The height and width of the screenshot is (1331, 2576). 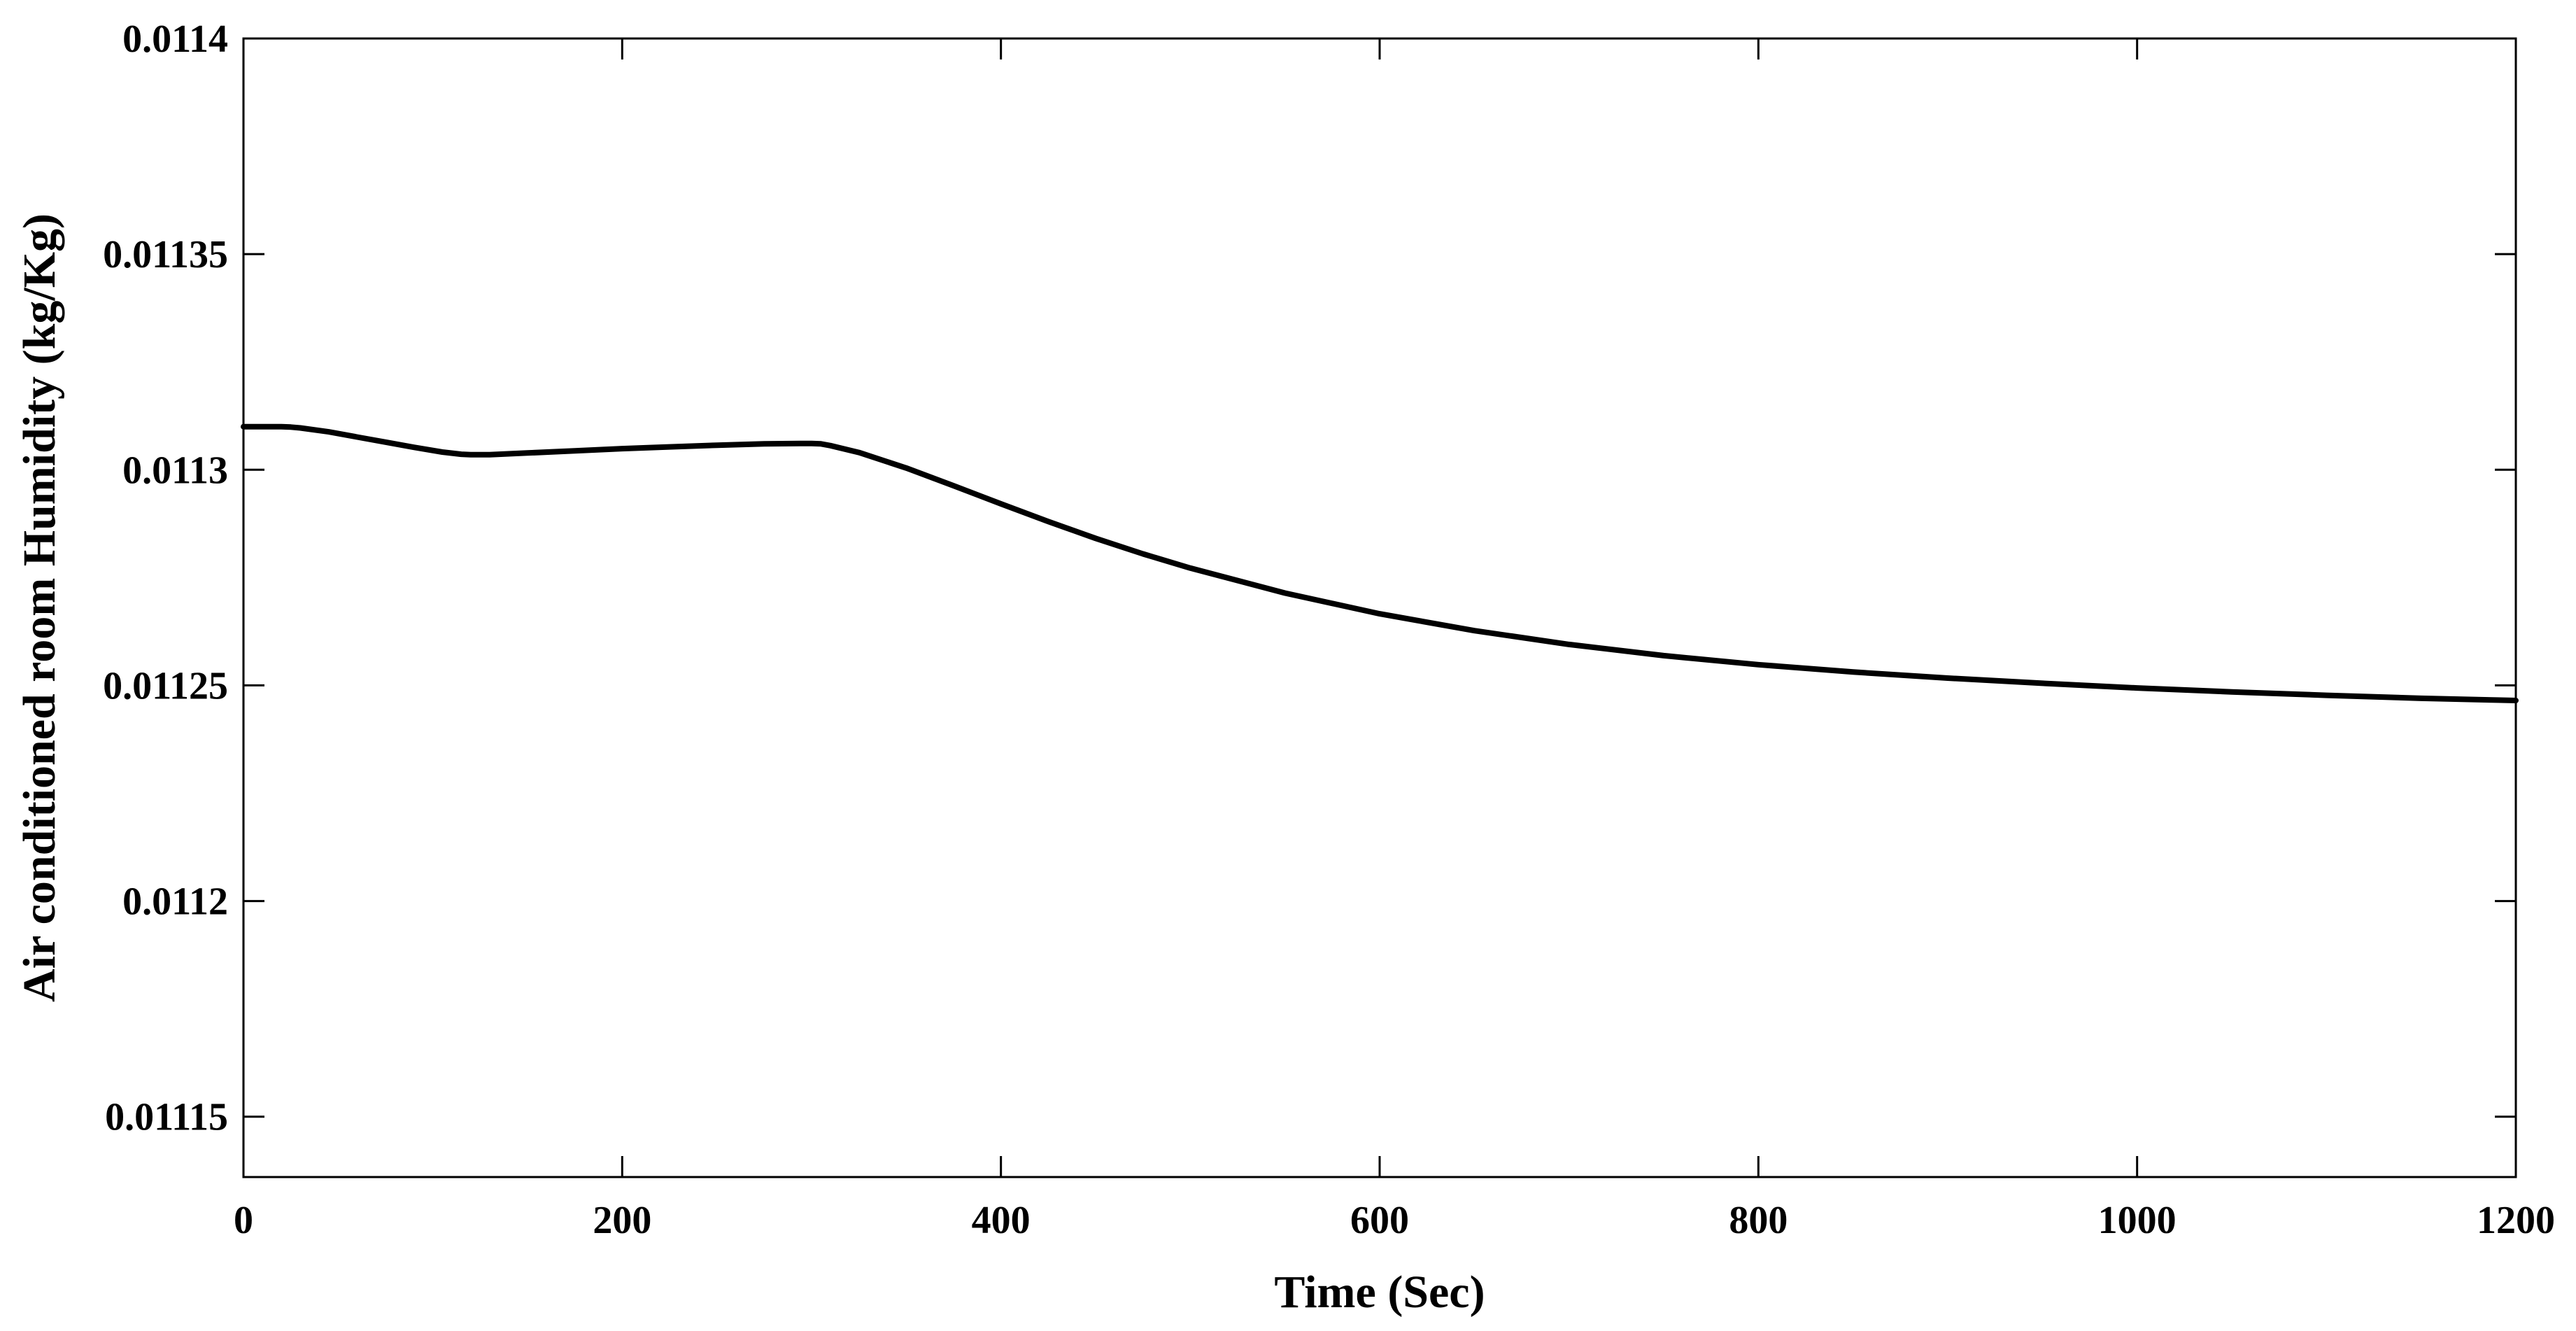 What do you see at coordinates (165, 254) in the screenshot?
I see `y-tick-label: 0.01135` at bounding box center [165, 254].